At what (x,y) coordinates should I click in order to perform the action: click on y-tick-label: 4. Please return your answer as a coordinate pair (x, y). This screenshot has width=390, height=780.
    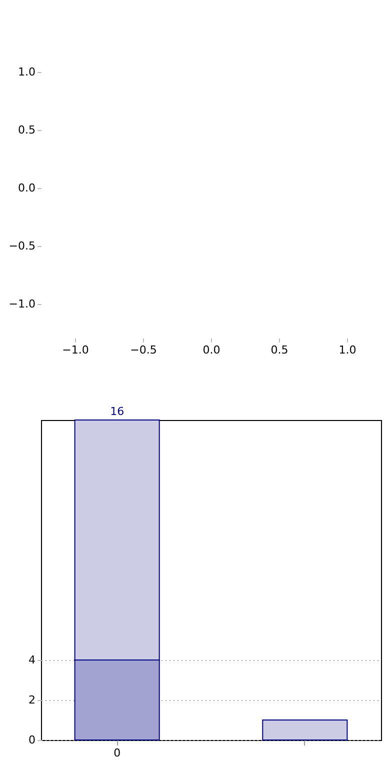
    Looking at the image, I should click on (32, 660).